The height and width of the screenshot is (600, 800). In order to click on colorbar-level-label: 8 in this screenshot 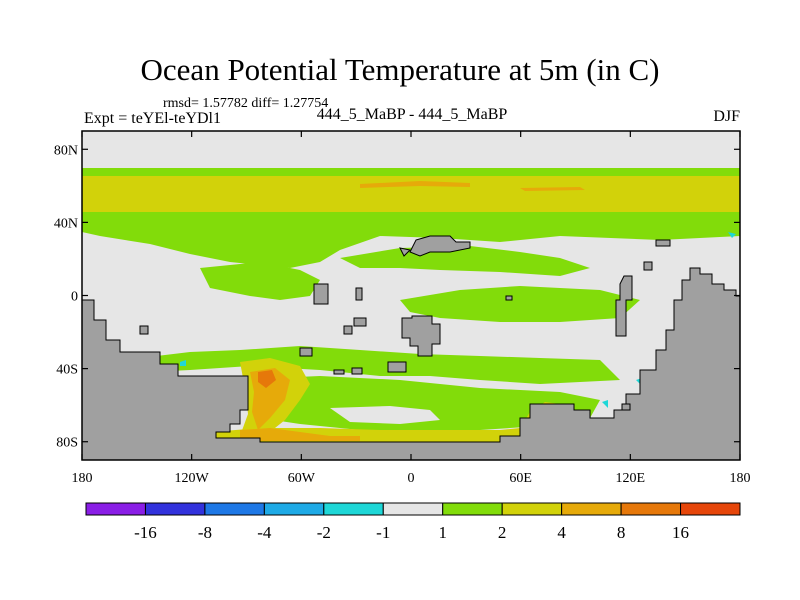, I will do `click(621, 532)`.